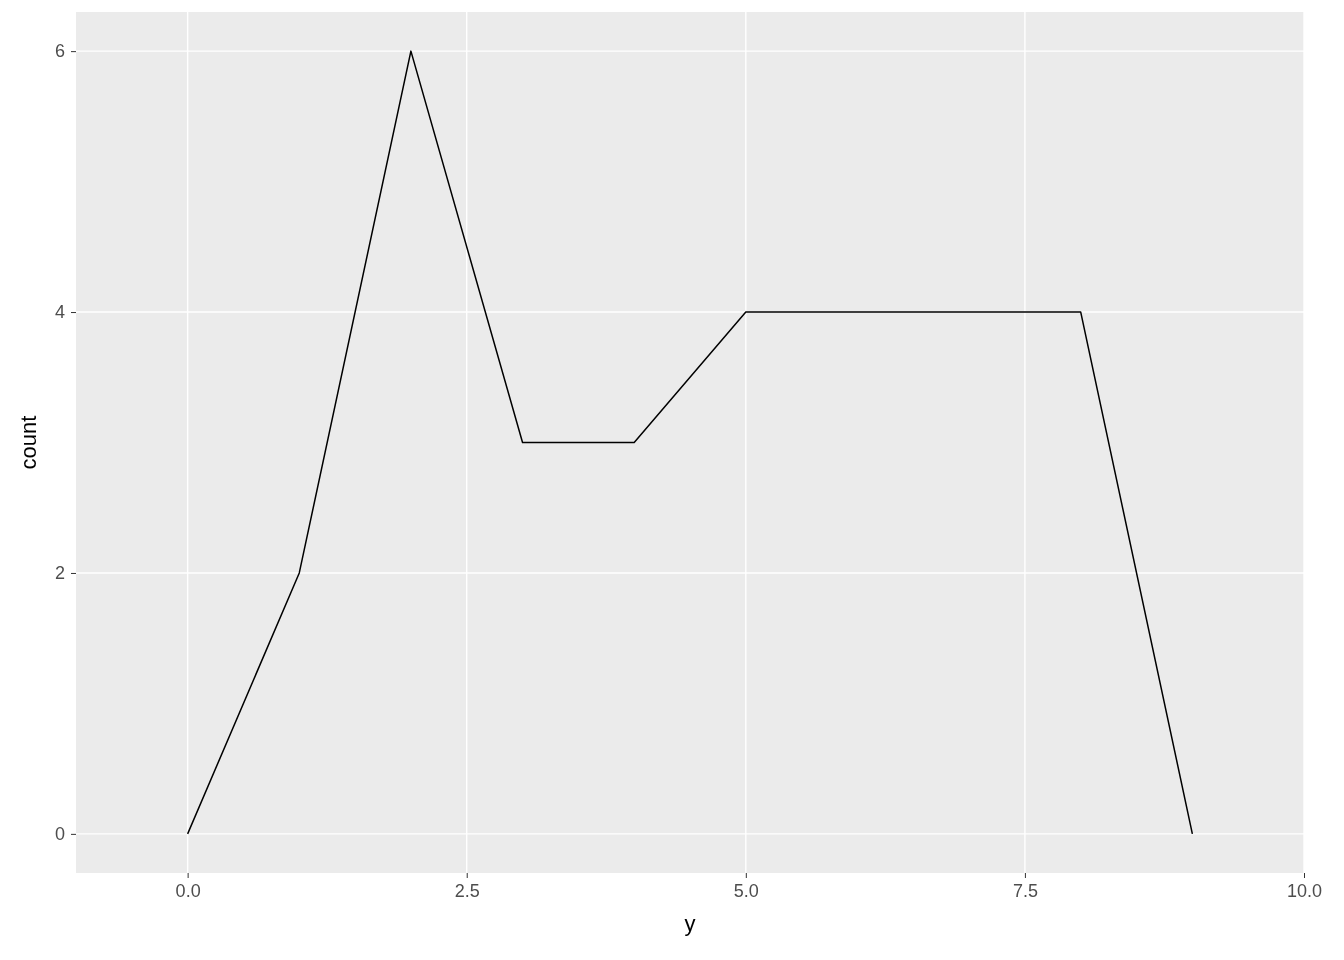 The image size is (1344, 960). I want to click on y-tick-label: 6, so click(59, 51).